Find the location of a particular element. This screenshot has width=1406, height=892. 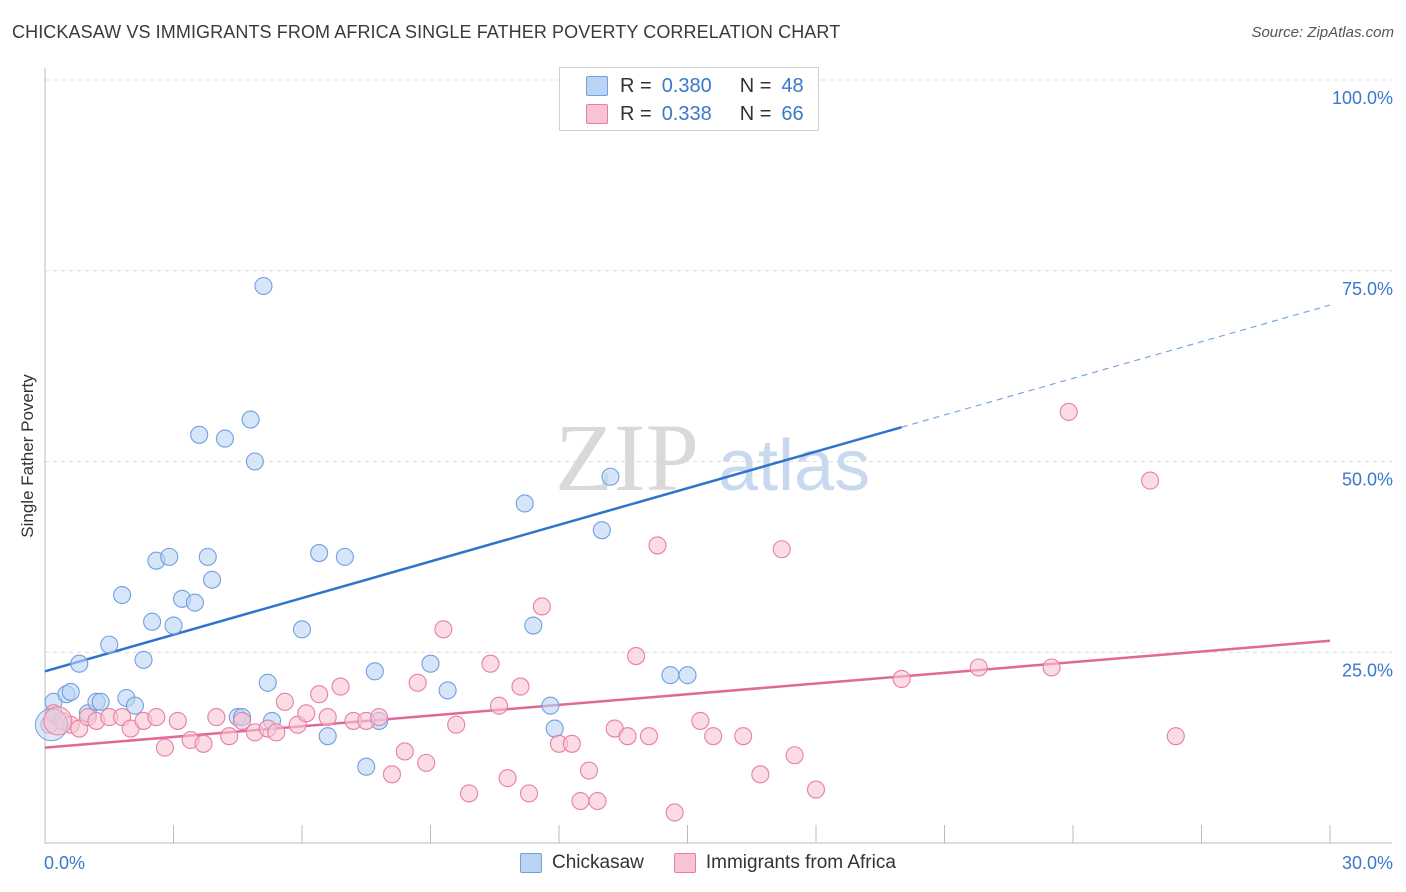

legend-row-chickasaw: R = 0.380 N = 48 is located at coordinates (695, 86).